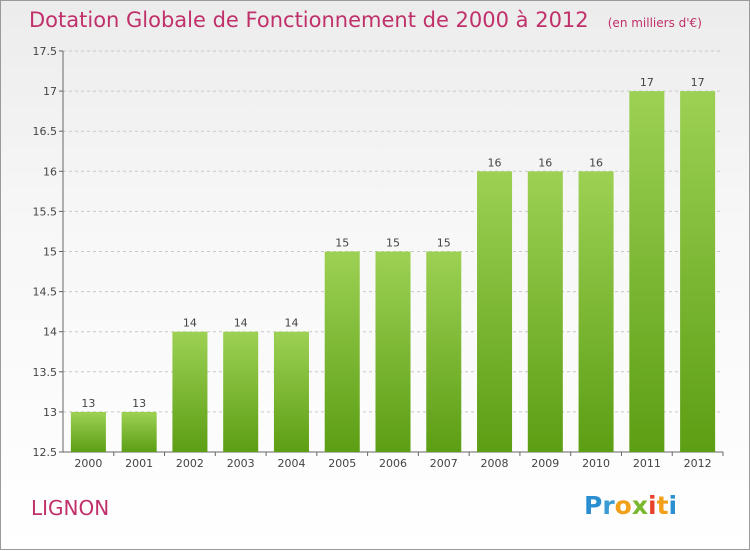 This screenshot has height=551, width=750. Describe the element at coordinates (45, 131) in the screenshot. I see `y-tick-label: 16.5` at that location.